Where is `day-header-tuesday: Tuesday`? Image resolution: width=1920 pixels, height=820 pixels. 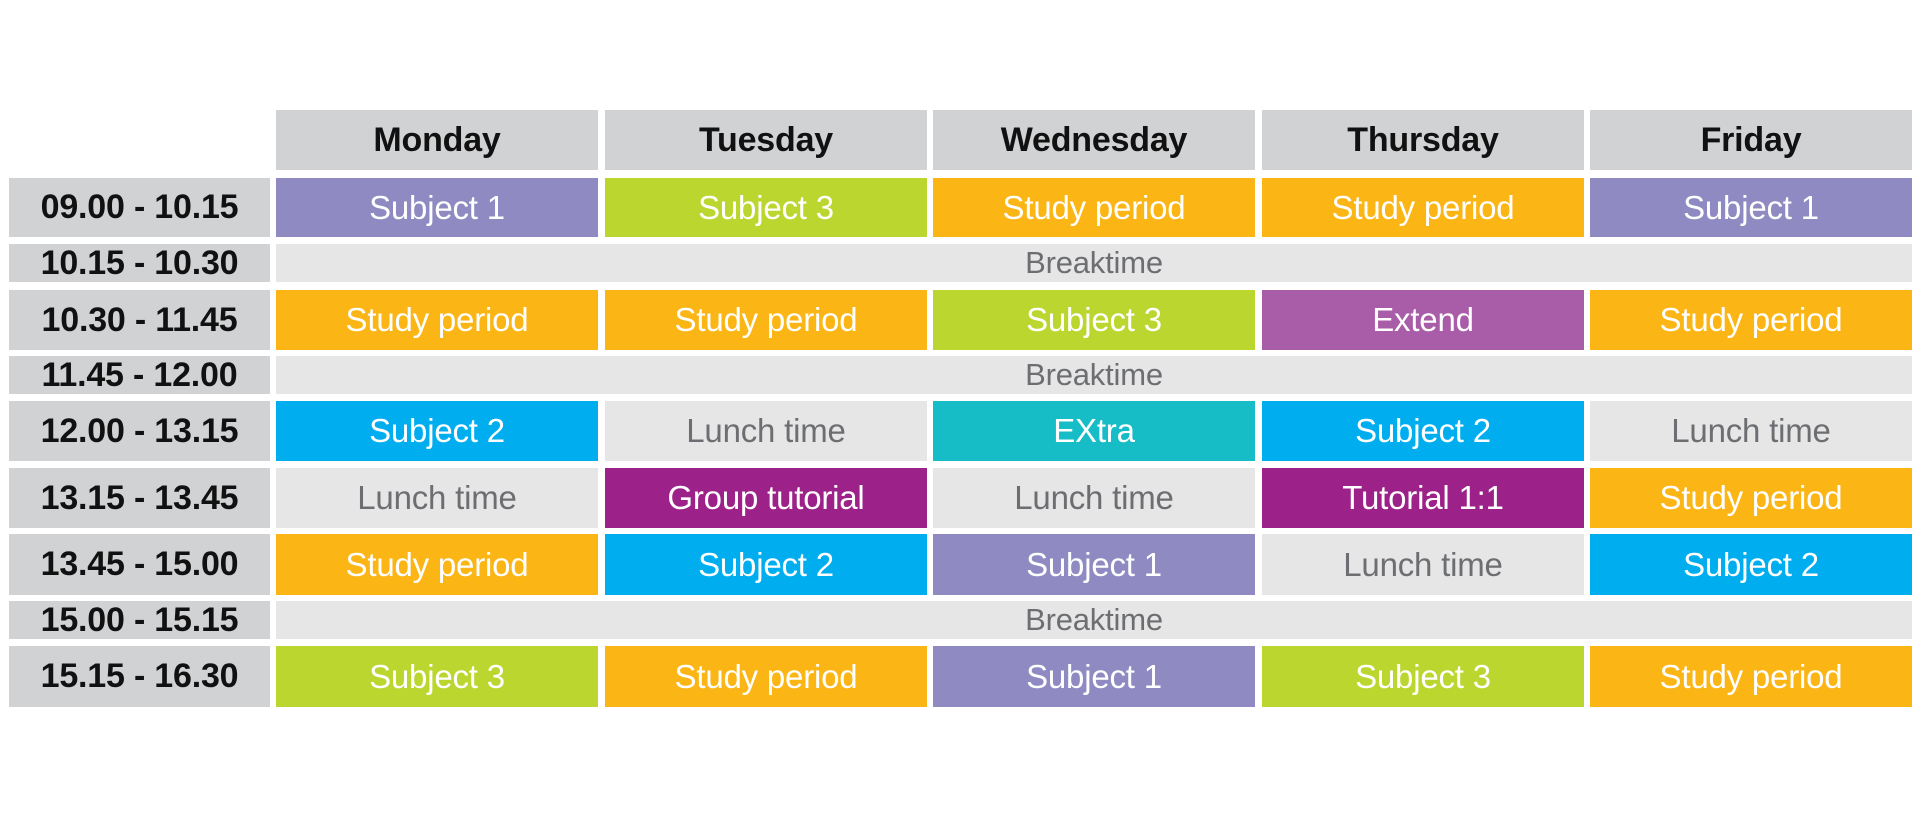
day-header-tuesday: Tuesday is located at coordinates (766, 140).